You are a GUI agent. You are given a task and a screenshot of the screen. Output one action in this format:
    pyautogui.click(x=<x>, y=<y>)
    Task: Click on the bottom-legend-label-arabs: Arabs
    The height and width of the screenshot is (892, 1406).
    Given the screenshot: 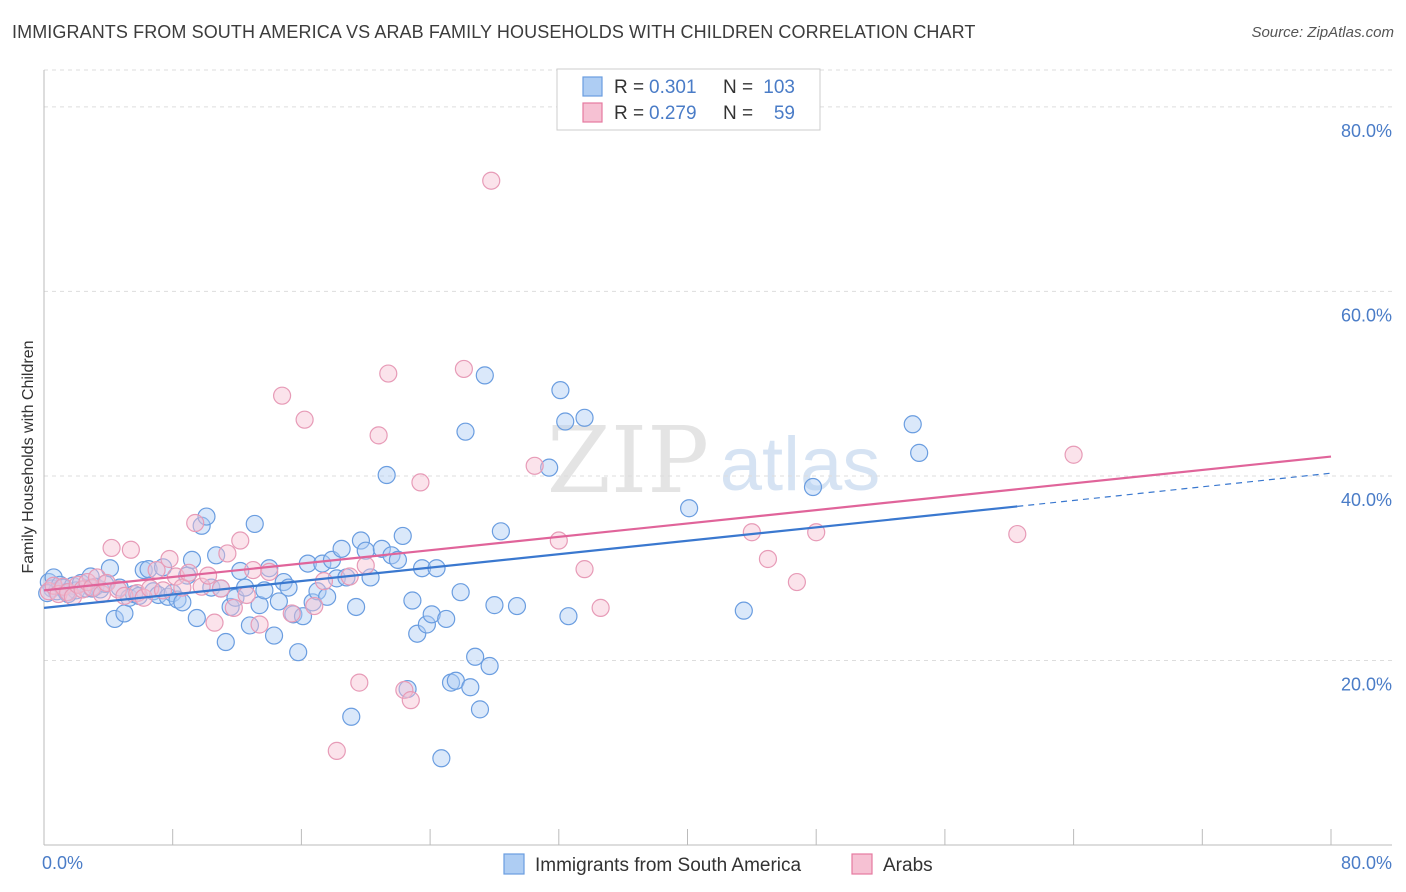 What is the action you would take?
    pyautogui.click(x=908, y=865)
    